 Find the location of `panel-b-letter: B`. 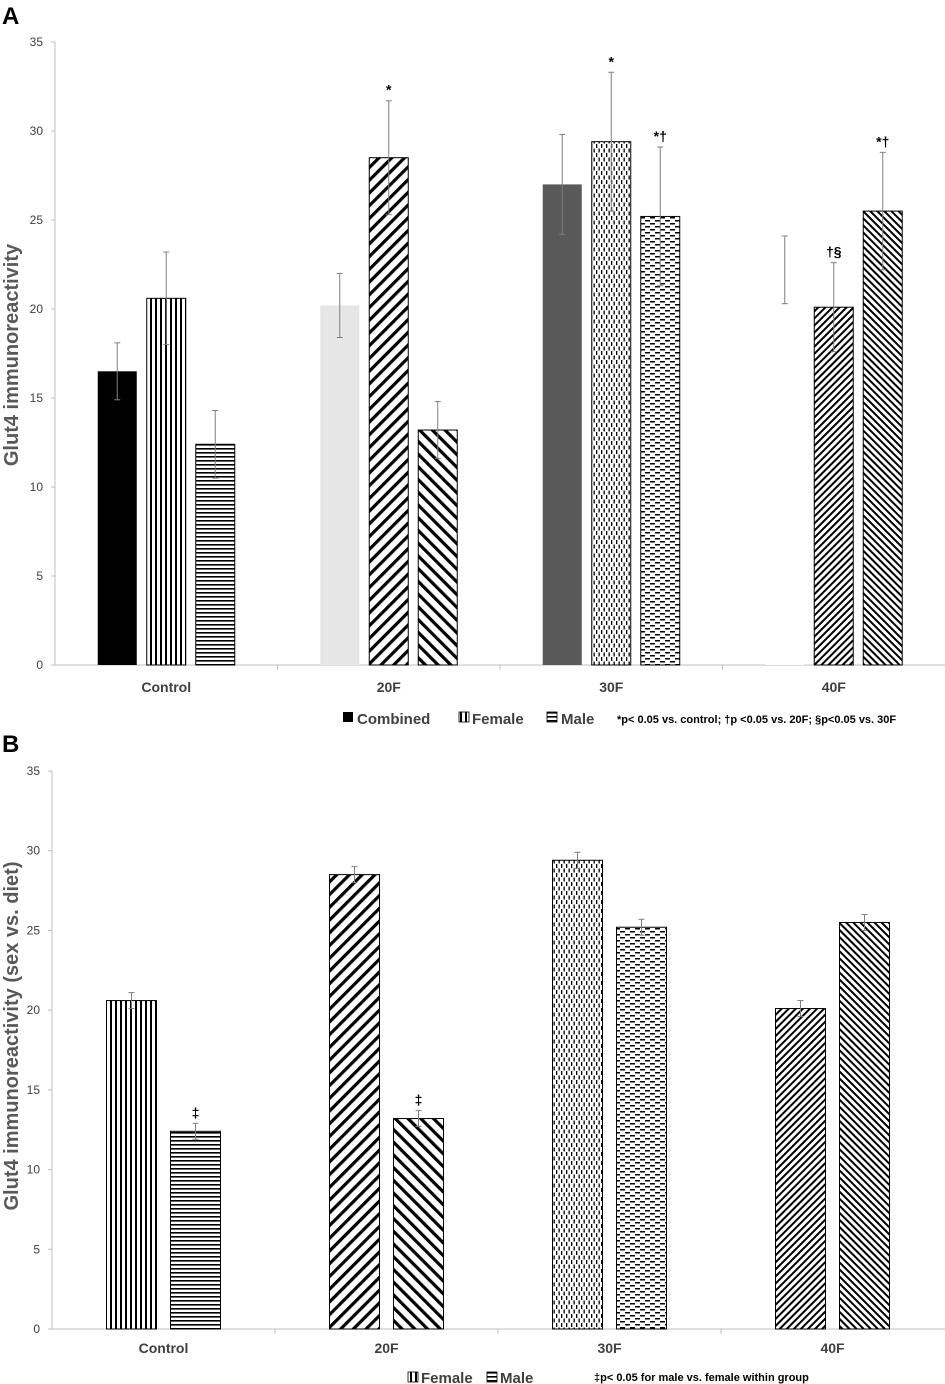

panel-b-letter: B is located at coordinates (10, 744).